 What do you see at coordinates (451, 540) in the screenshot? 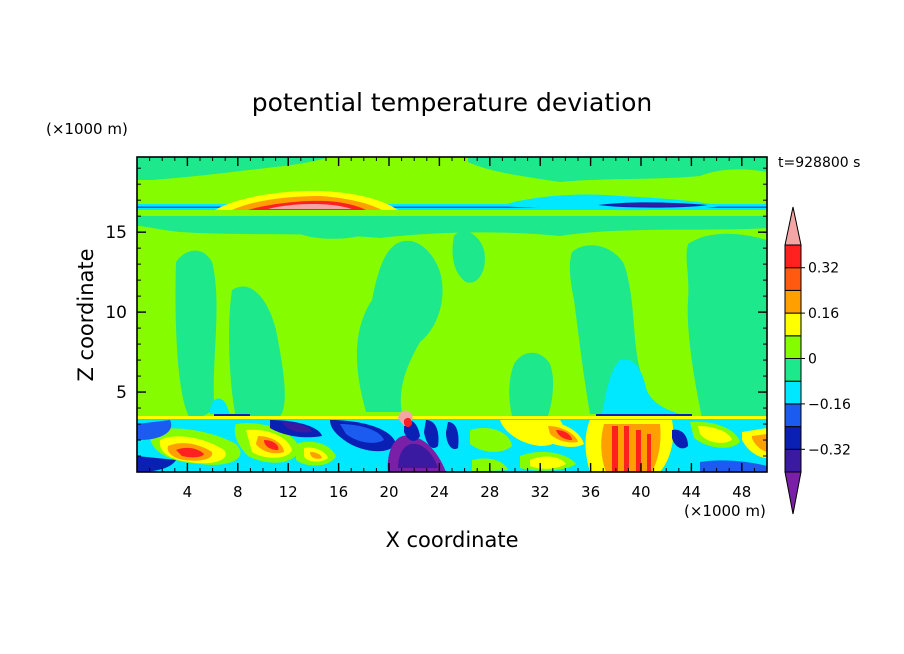
I see `x-axis-label: X coordinate` at bounding box center [451, 540].